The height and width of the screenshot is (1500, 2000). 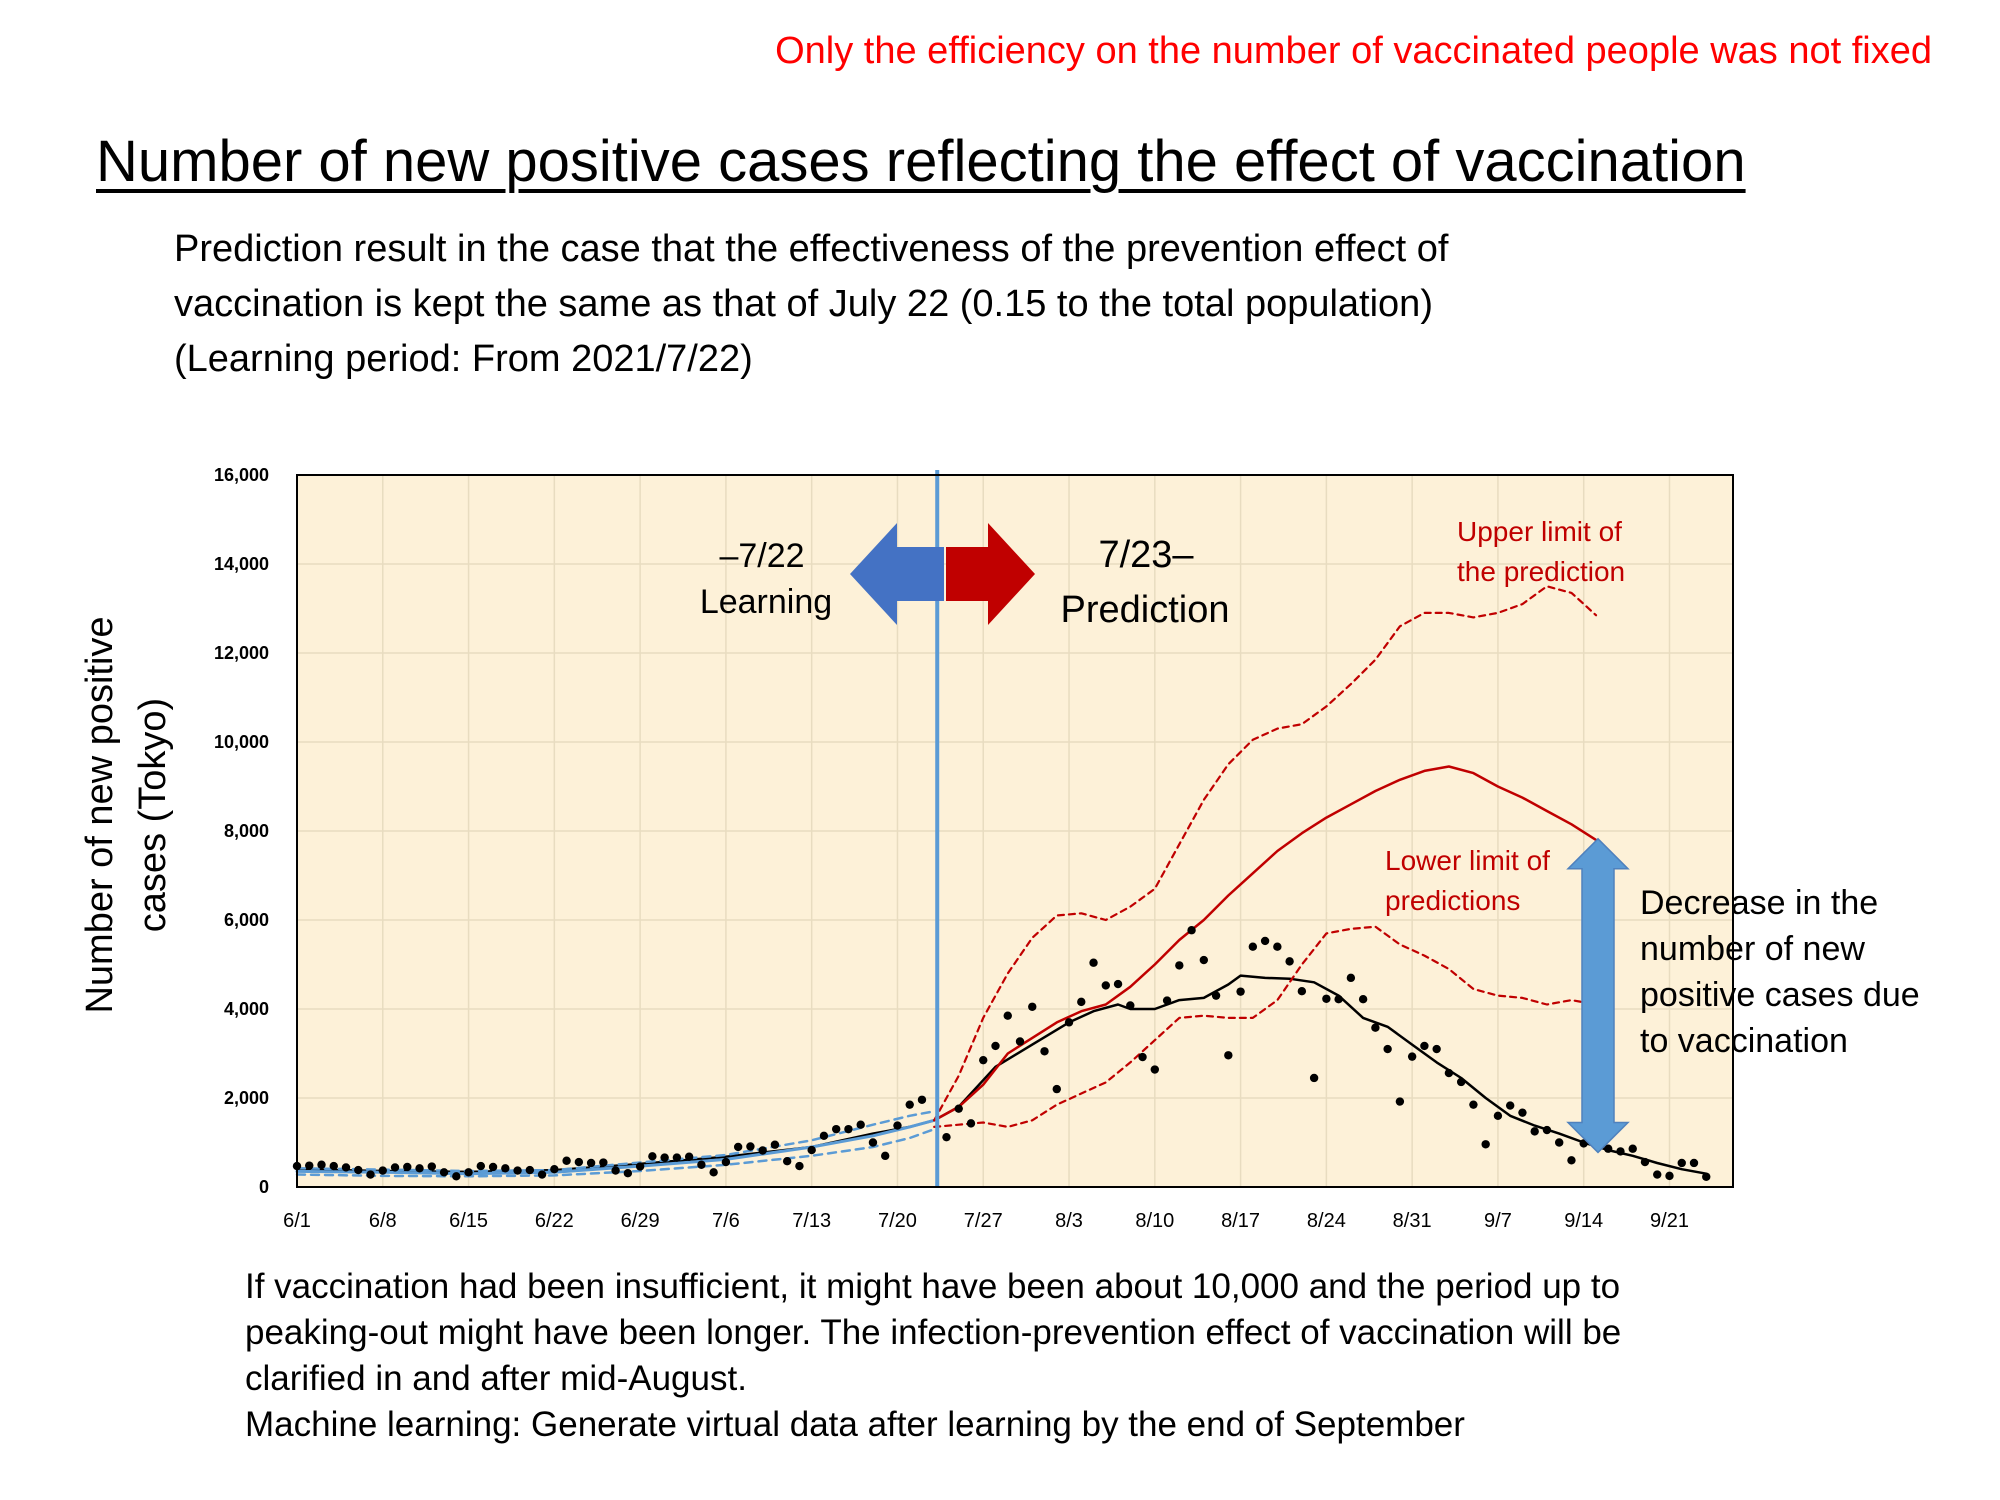 I want to click on y-tick-label: 8,000, so click(x=246, y=831).